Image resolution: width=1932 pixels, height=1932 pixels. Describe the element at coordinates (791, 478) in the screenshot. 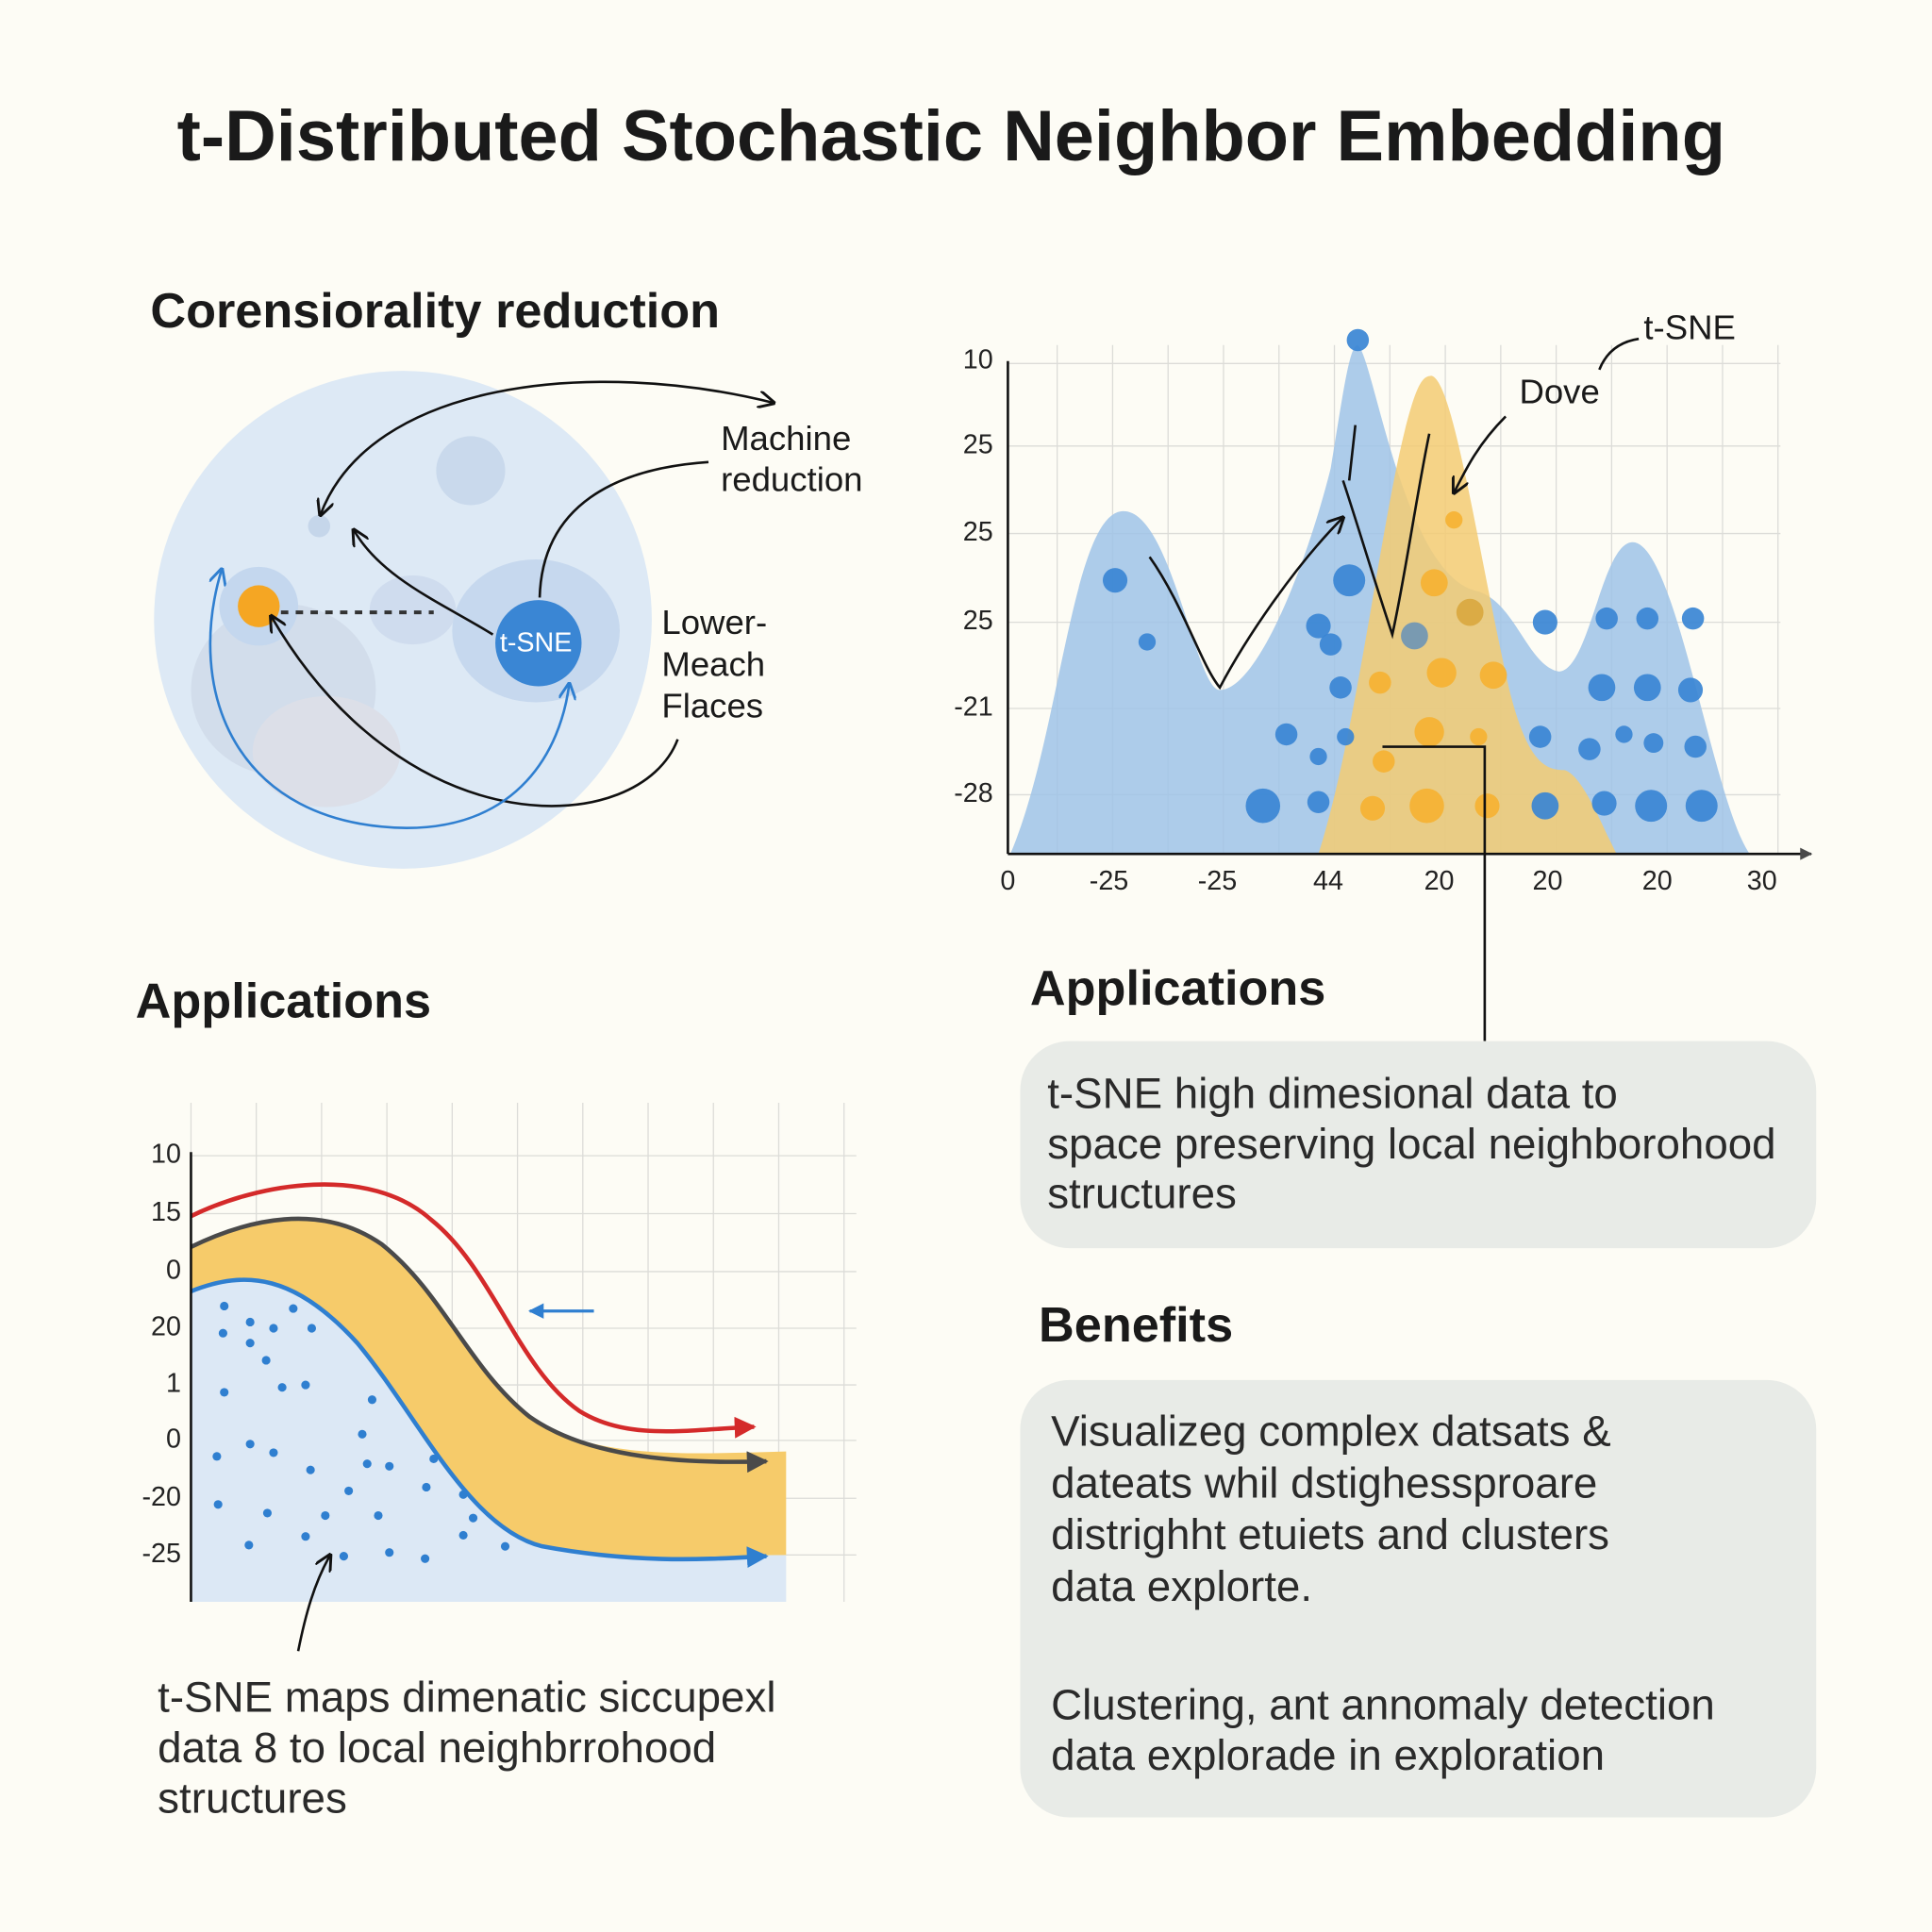

I see `label-top: reduction` at that location.